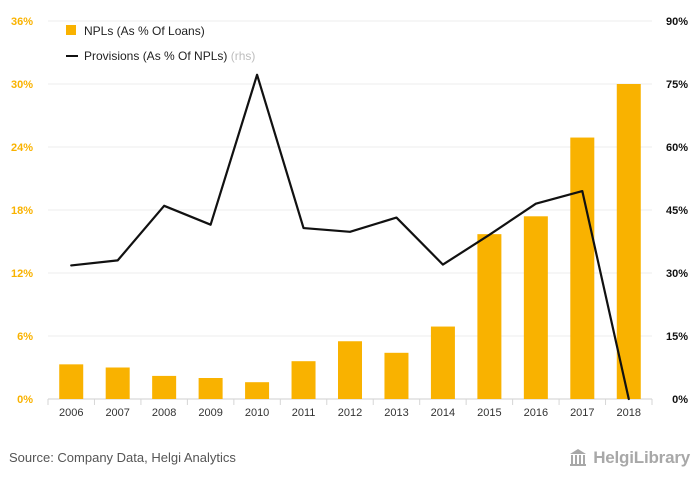 This screenshot has height=483, width=700. I want to click on x-axis-tick-label: 2010, so click(257, 413).